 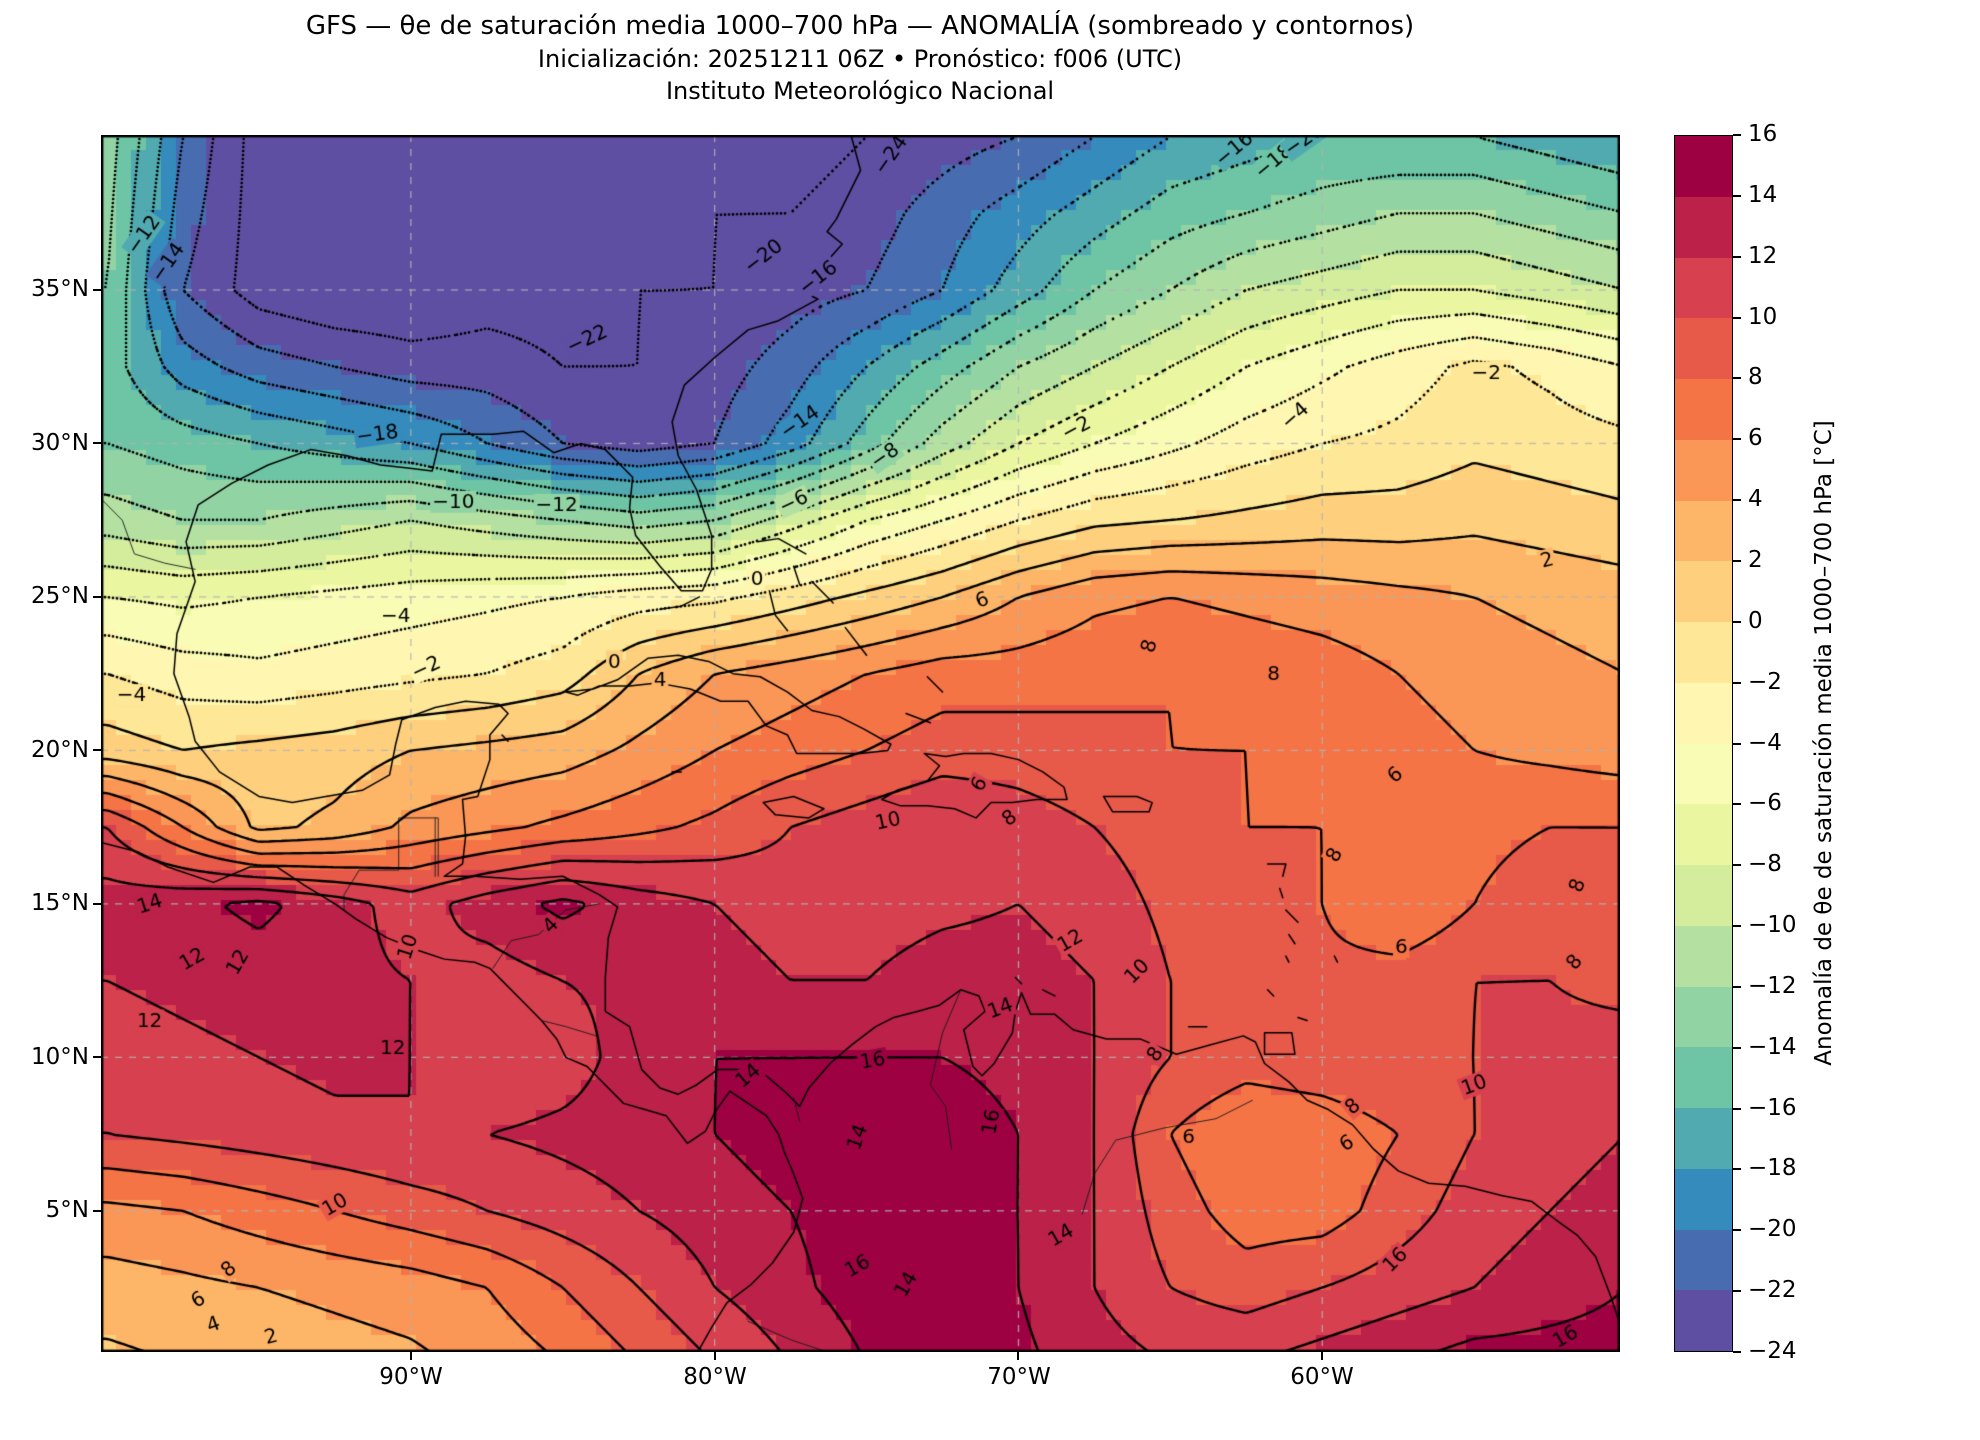 I want to click on colorbar-tick-label: 2, so click(x=1755, y=559).